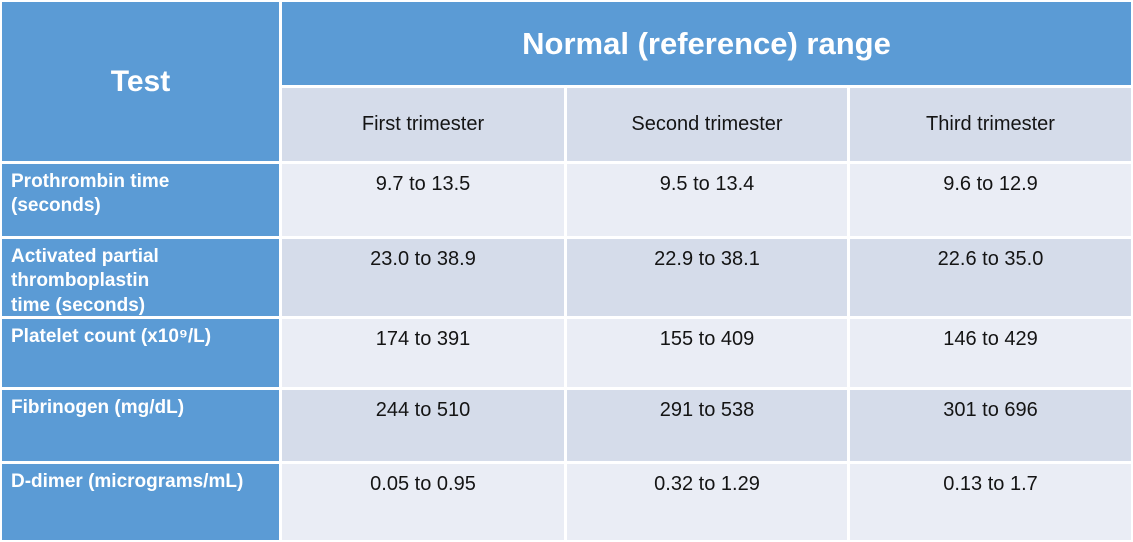 The image size is (1133, 542). What do you see at coordinates (707, 277) in the screenshot?
I see `value-aptt-second: 22.9 to 38.1` at bounding box center [707, 277].